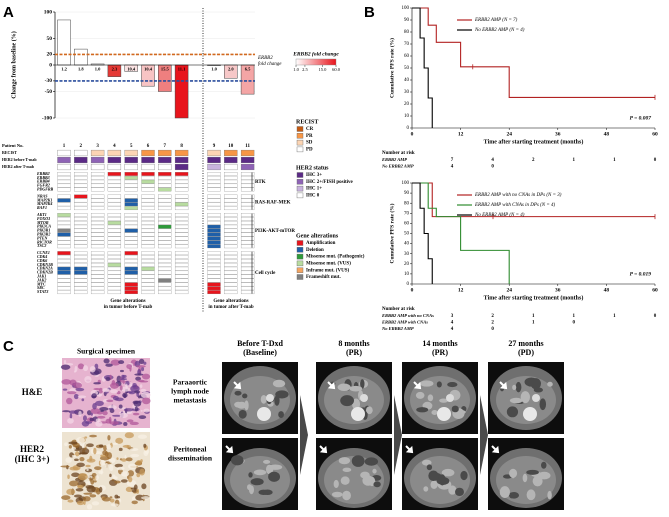  What do you see at coordinates (307, 122) in the screenshot?
I see `legend-title: RECIST` at bounding box center [307, 122].